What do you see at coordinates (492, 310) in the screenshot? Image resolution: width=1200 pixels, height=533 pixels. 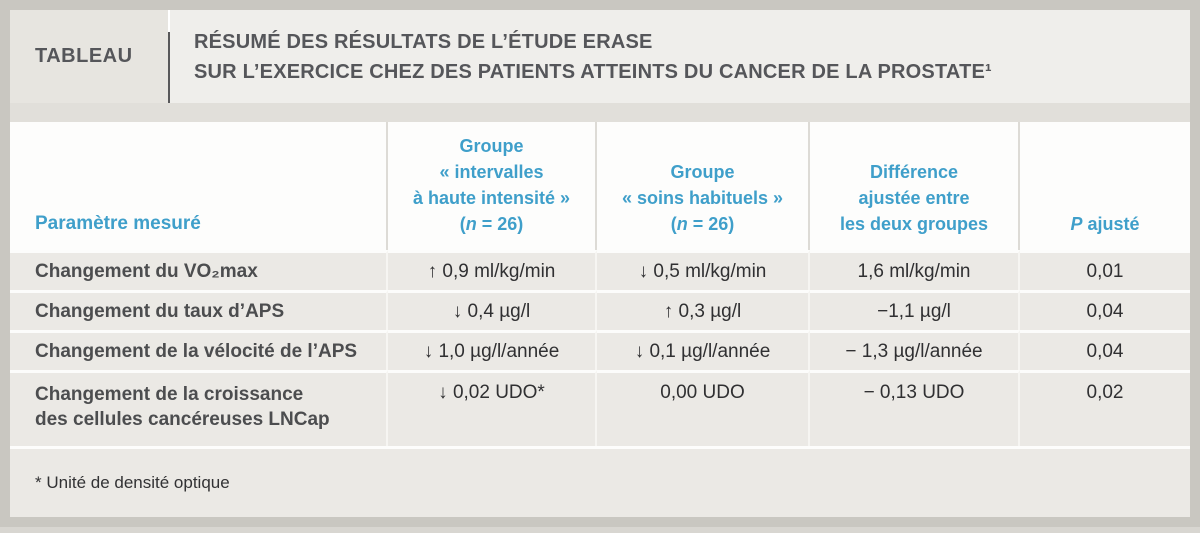 I see `hiit-value: ↓ 0,4 µg/l` at bounding box center [492, 310].